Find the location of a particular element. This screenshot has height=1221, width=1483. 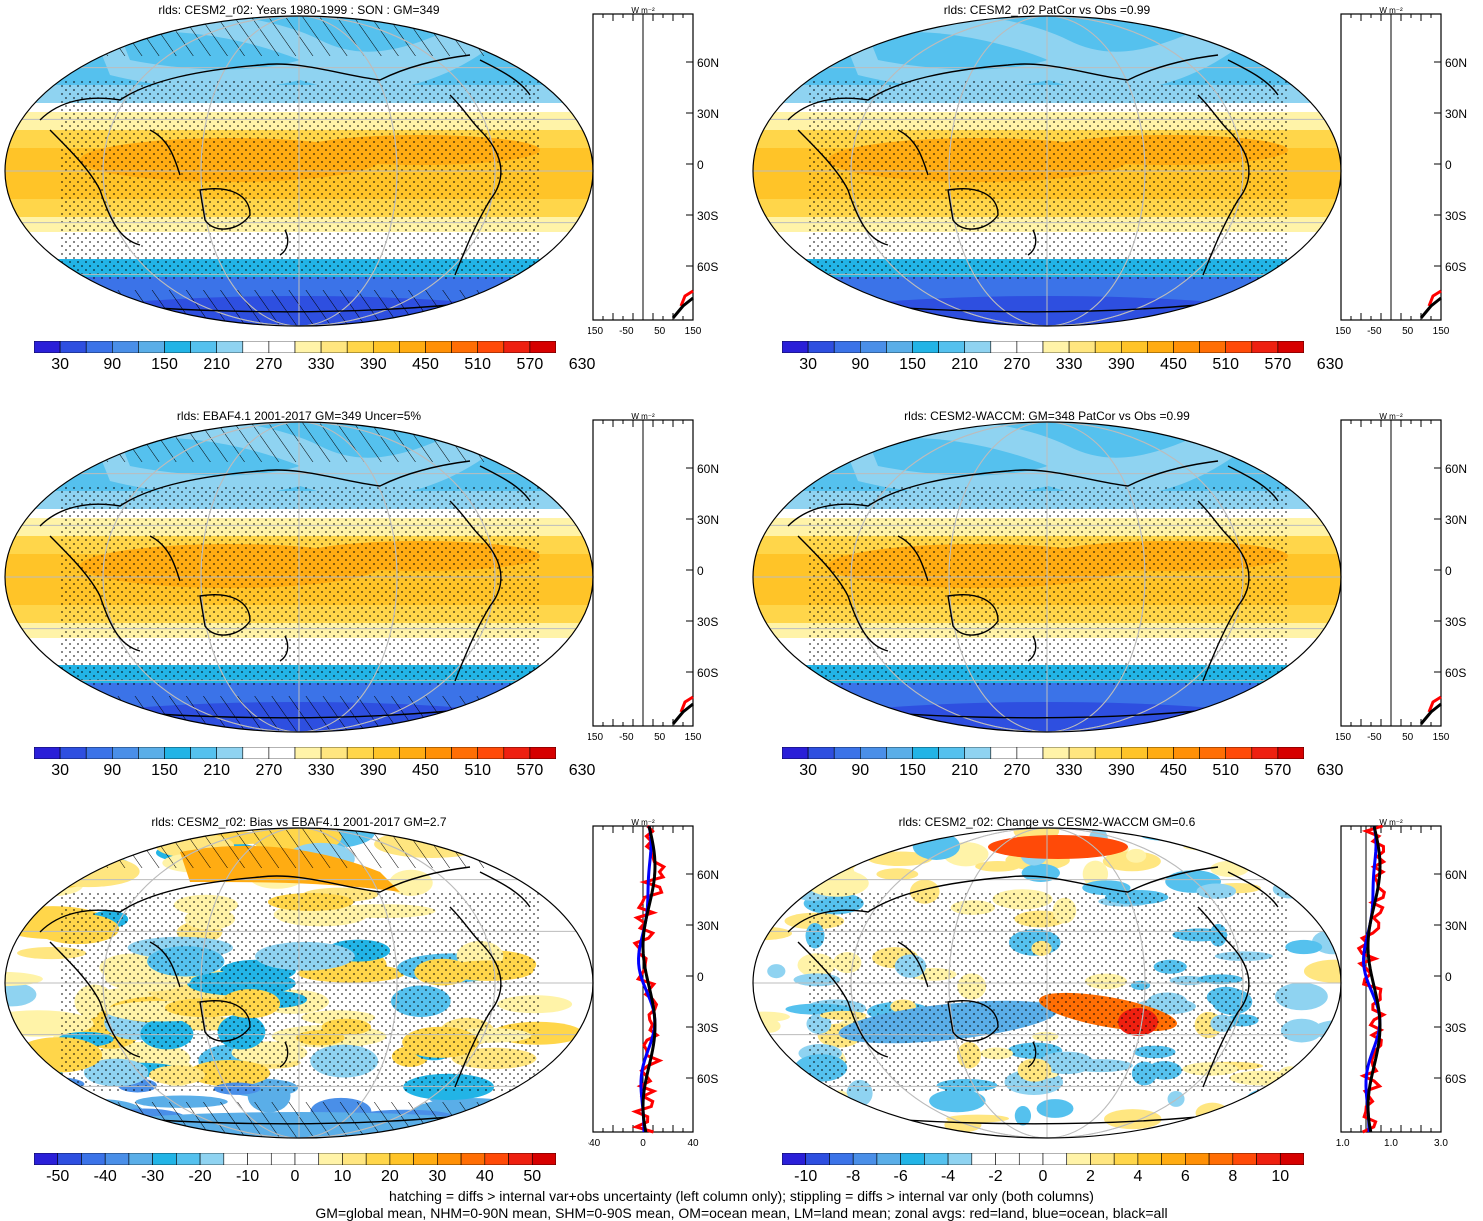

colorbar-label: -2 is located at coordinates (995, 1176).